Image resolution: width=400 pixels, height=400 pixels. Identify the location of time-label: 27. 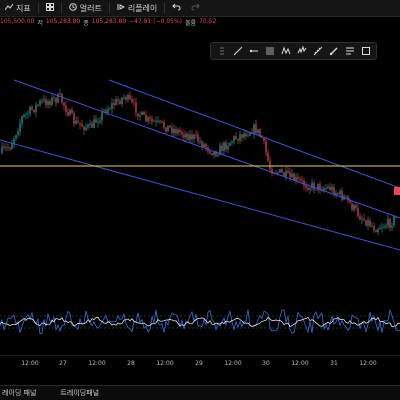
(63, 363).